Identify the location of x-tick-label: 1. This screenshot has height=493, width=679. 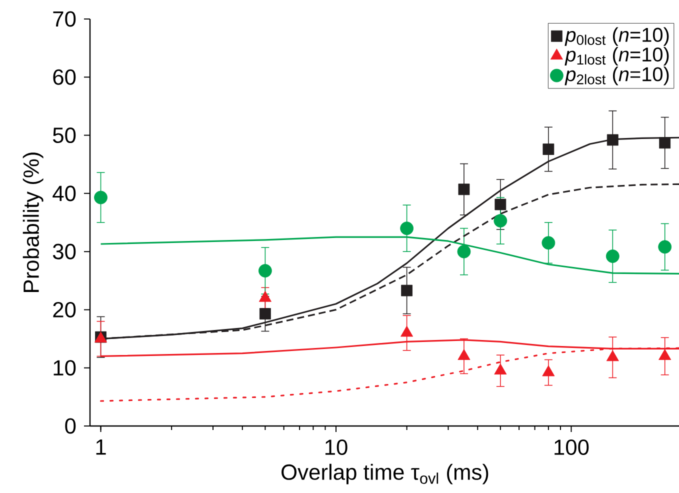
(101, 447).